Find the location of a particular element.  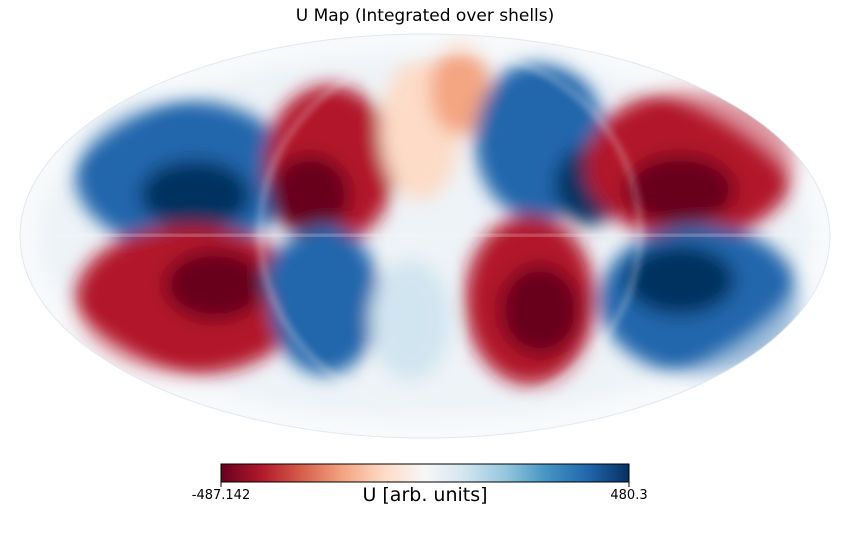

colorbar is located at coordinates (425, 475).